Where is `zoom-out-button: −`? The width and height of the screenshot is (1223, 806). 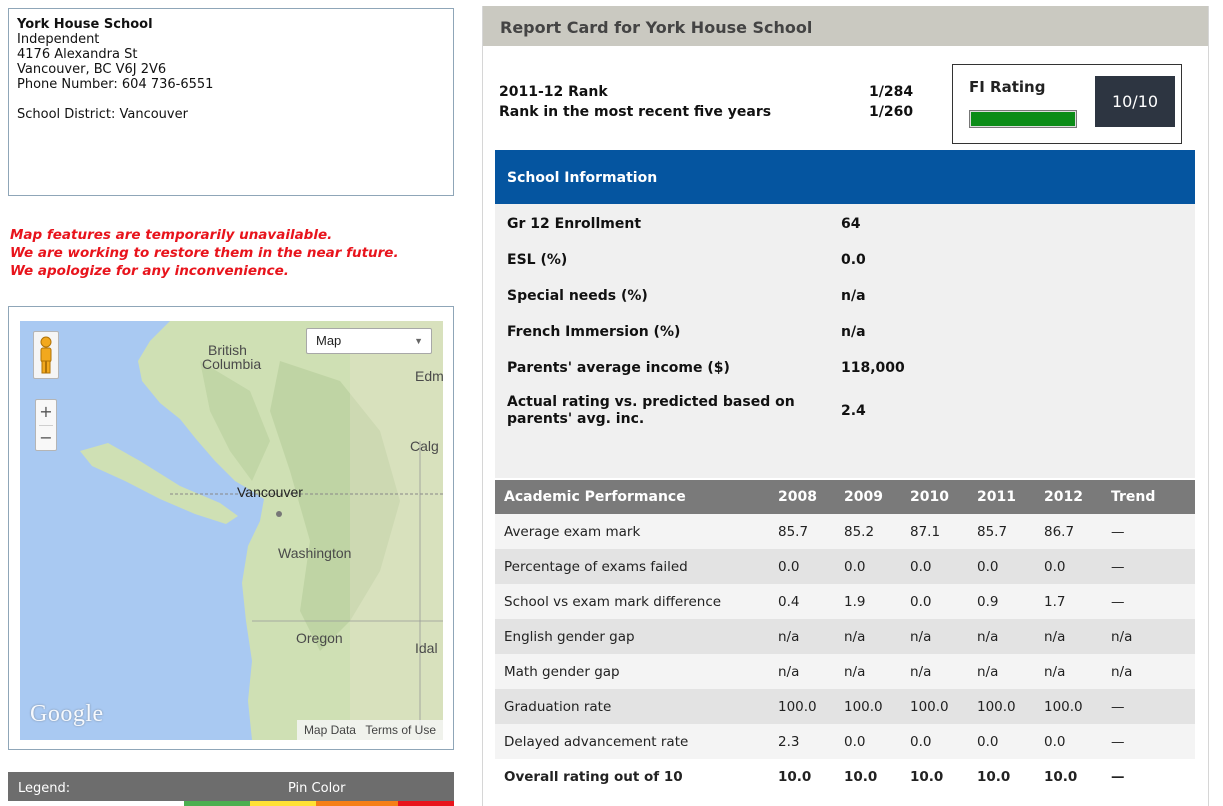
zoom-out-button: − is located at coordinates (46, 437).